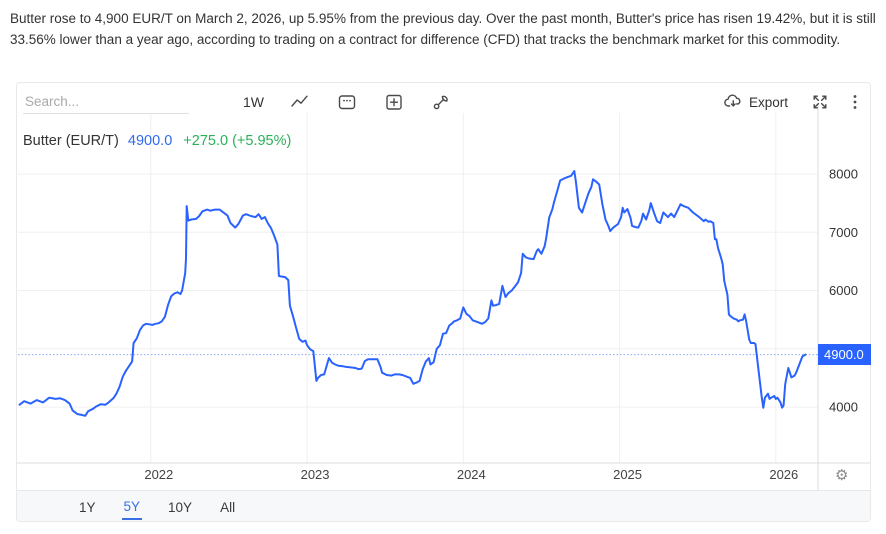  What do you see at coordinates (106, 102) in the screenshot?
I see `search-input` at bounding box center [106, 102].